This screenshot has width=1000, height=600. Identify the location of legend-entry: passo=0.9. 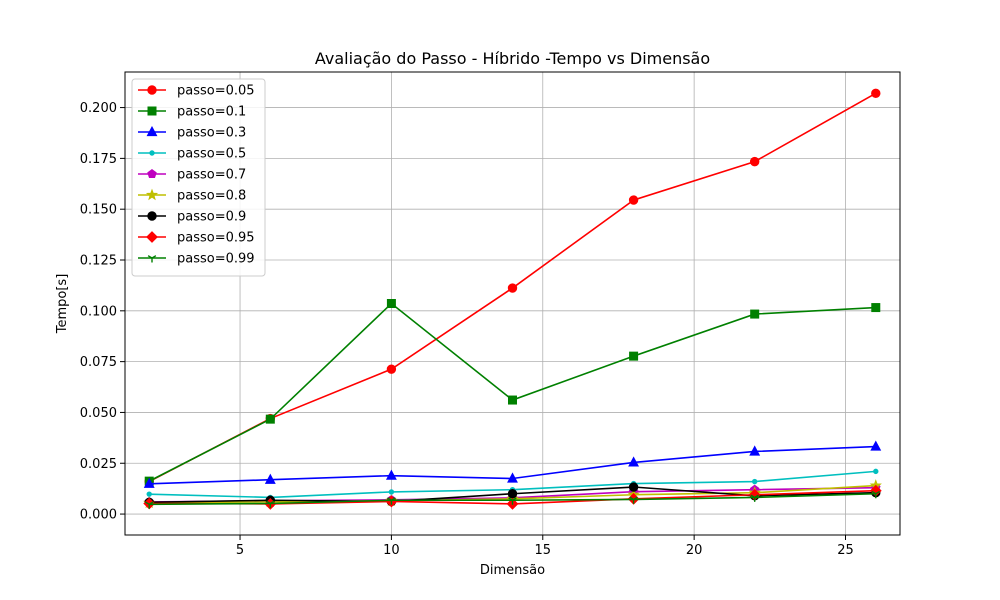
(192, 217).